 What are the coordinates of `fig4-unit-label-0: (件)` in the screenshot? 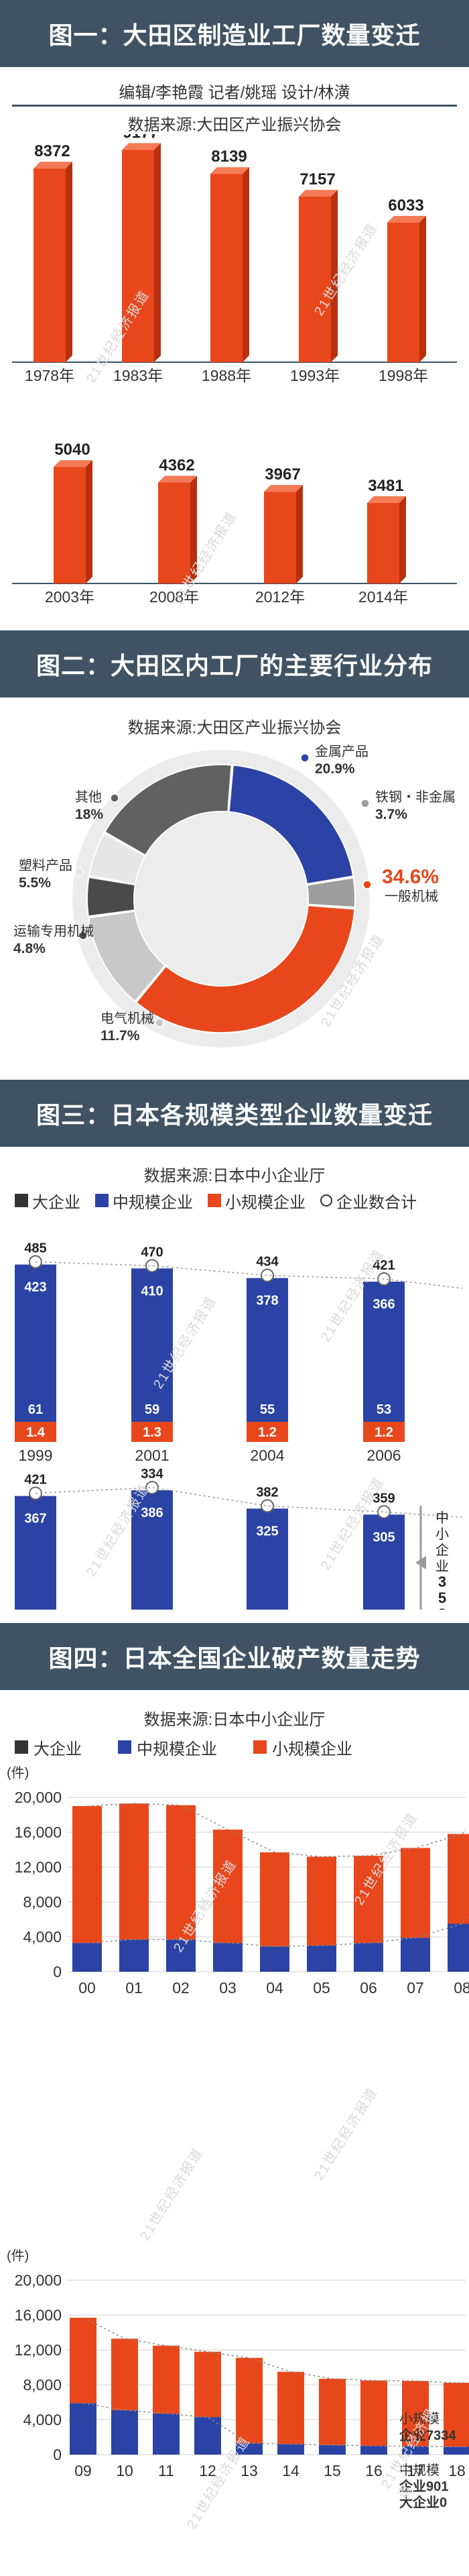 It's located at (18, 1773).